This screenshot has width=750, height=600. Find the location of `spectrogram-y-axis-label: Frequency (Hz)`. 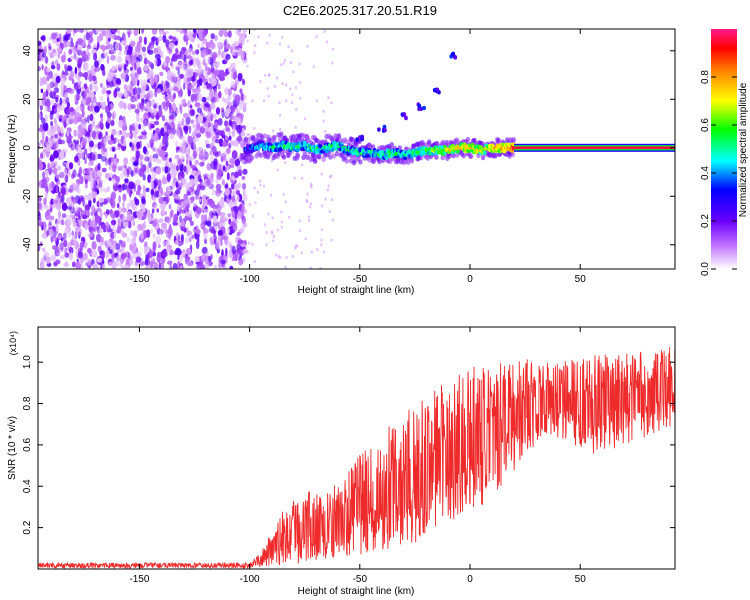

spectrogram-y-axis-label: Frequency (Hz) is located at coordinates (12, 149).